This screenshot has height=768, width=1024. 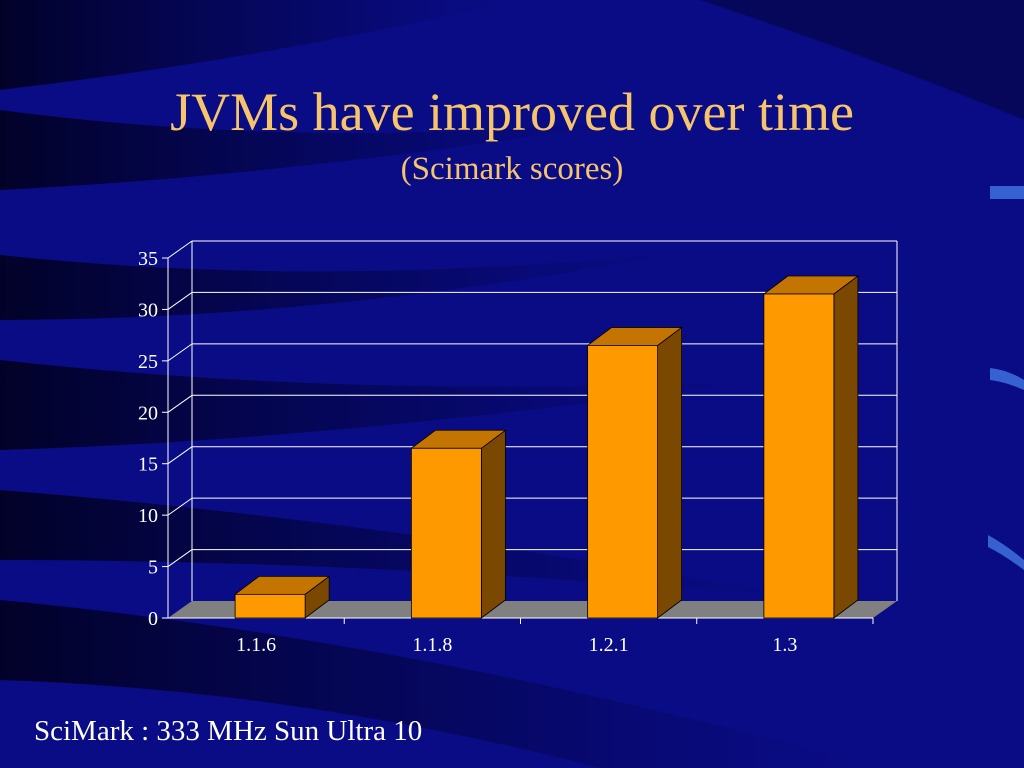 What do you see at coordinates (148, 259) in the screenshot?
I see `y-tick-label: 35` at bounding box center [148, 259].